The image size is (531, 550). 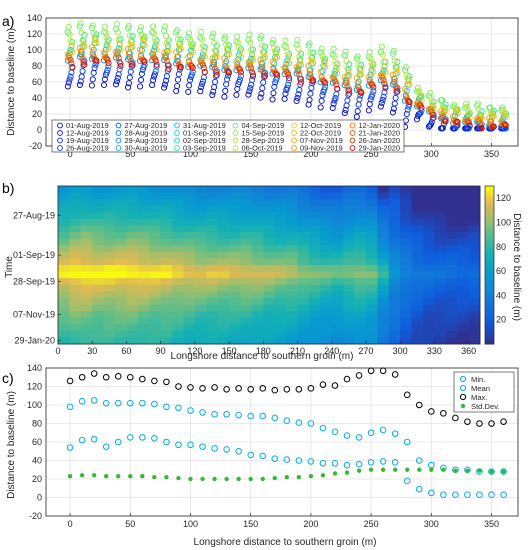 What do you see at coordinates (400, 351) in the screenshot?
I see `panel-b-xtick-label: 300` at bounding box center [400, 351].